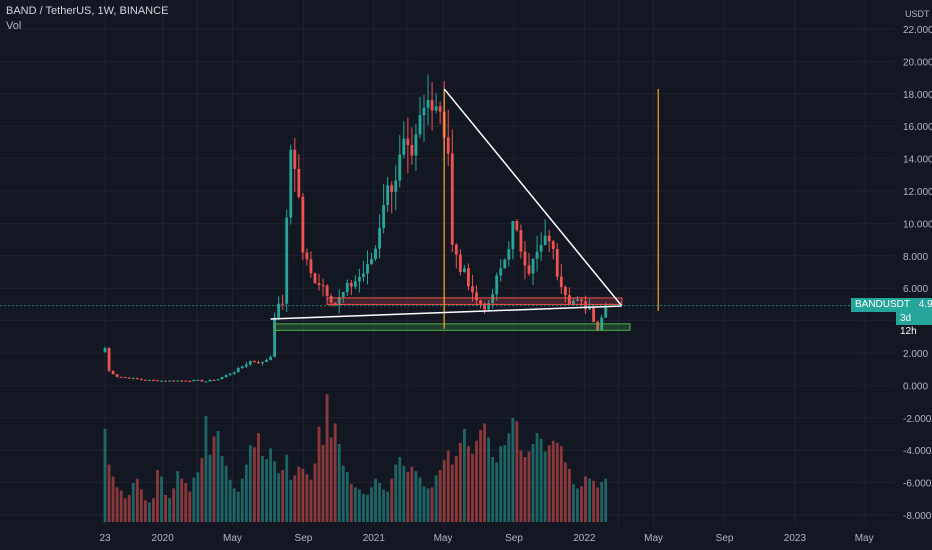  What do you see at coordinates (87, 11) in the screenshot?
I see `symbol-title: BAND / TetherUS, 1W, BINANCE` at bounding box center [87, 11].